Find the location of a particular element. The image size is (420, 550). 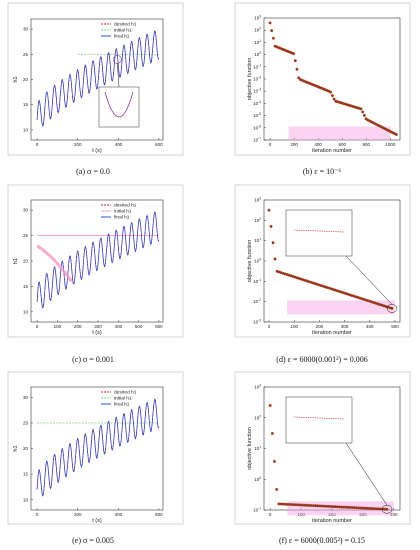

panel-frame is located at coordinates (322, 448).